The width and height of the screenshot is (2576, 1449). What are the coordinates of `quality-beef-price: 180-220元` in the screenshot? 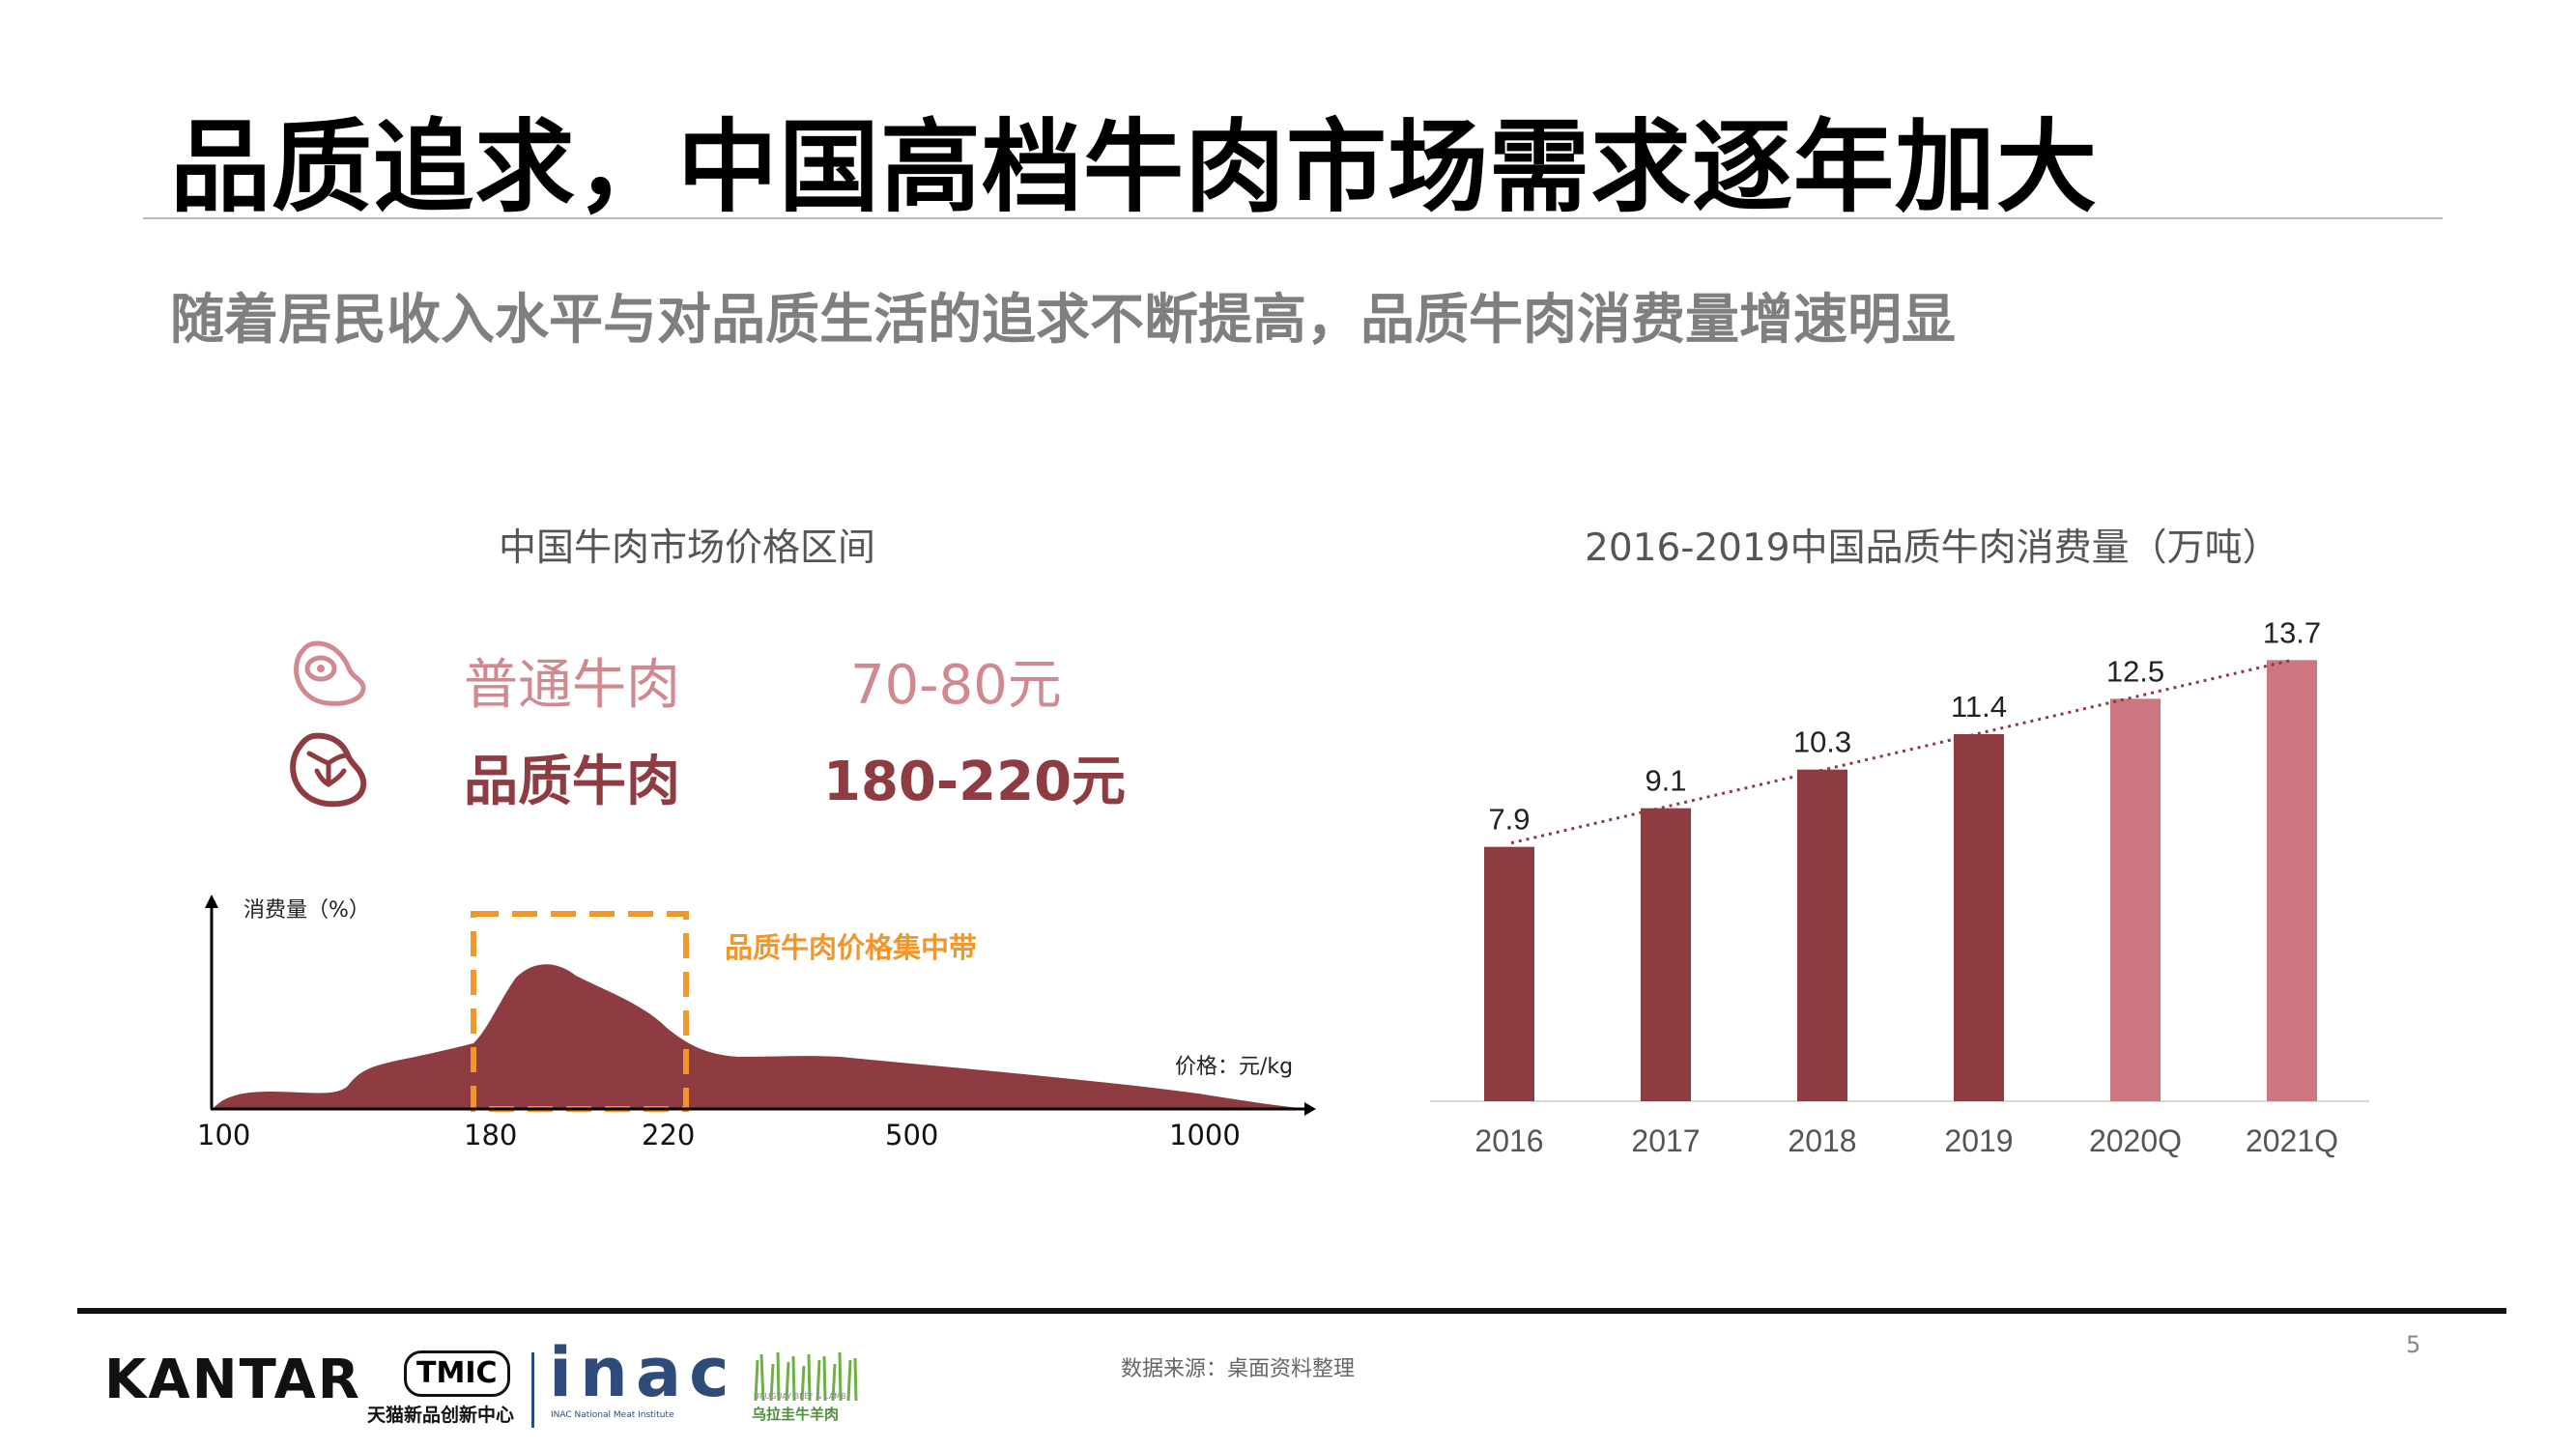 It's located at (975, 782).